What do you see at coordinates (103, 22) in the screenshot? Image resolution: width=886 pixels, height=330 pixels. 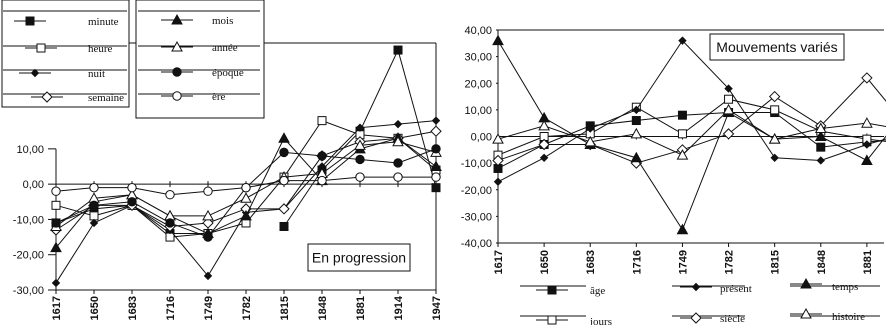 I see `legend-label: minute` at bounding box center [103, 22].